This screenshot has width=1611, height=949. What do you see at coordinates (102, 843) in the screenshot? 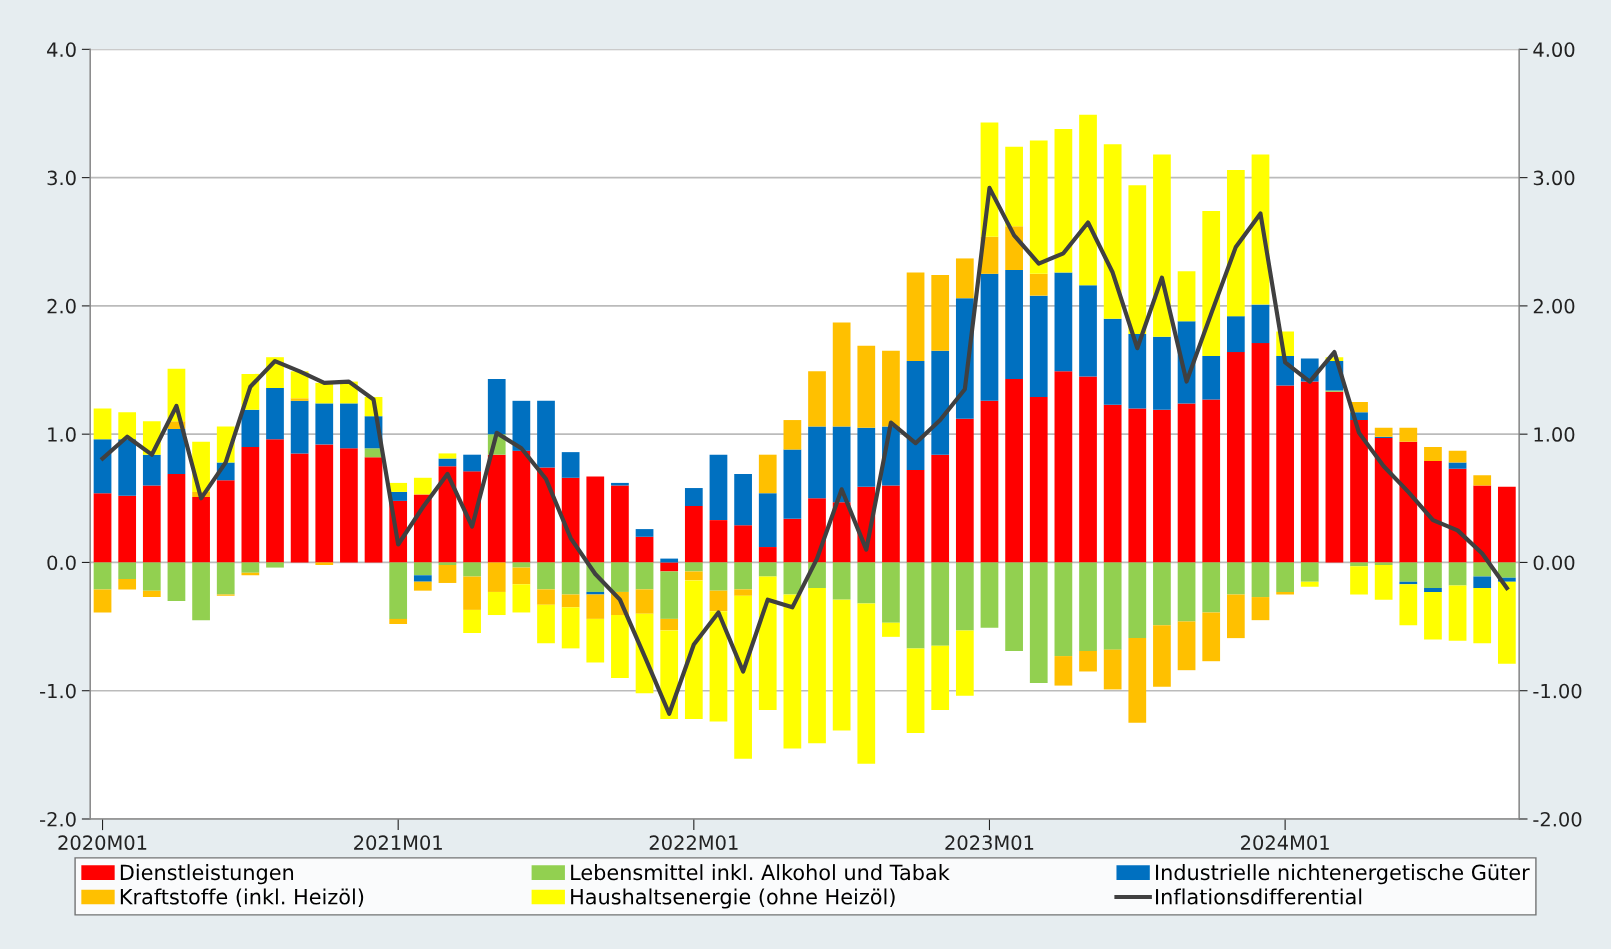
I see `x-tick-label: 2020M01` at bounding box center [102, 843].